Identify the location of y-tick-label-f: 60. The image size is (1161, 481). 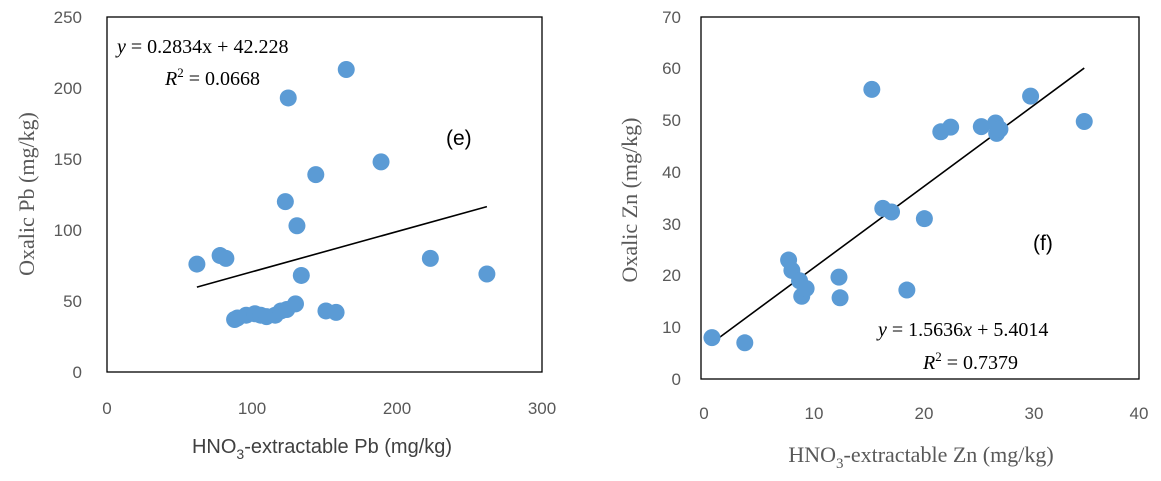
(671, 68).